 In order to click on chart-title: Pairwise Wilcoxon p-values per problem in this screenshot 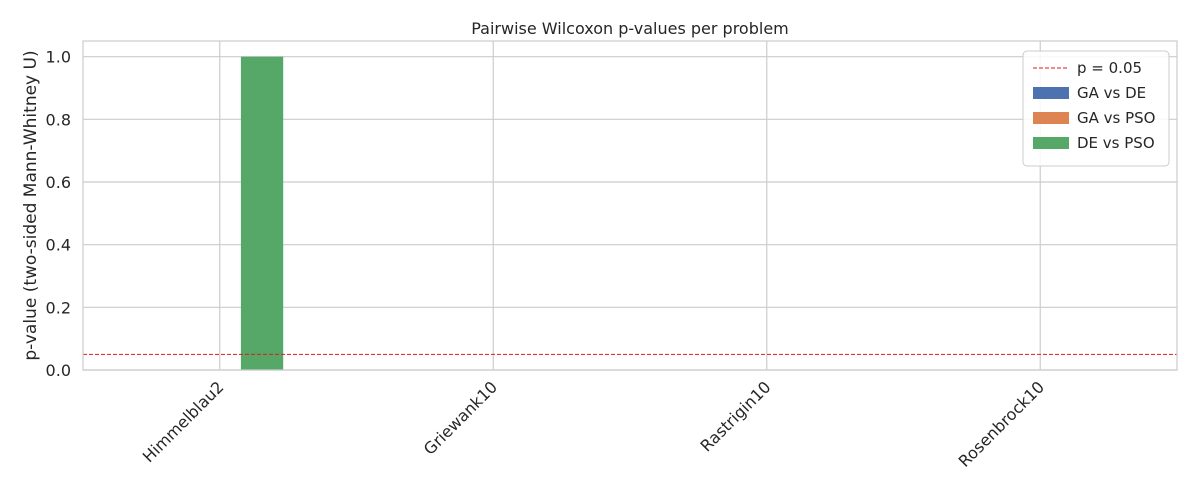, I will do `click(630, 28)`.